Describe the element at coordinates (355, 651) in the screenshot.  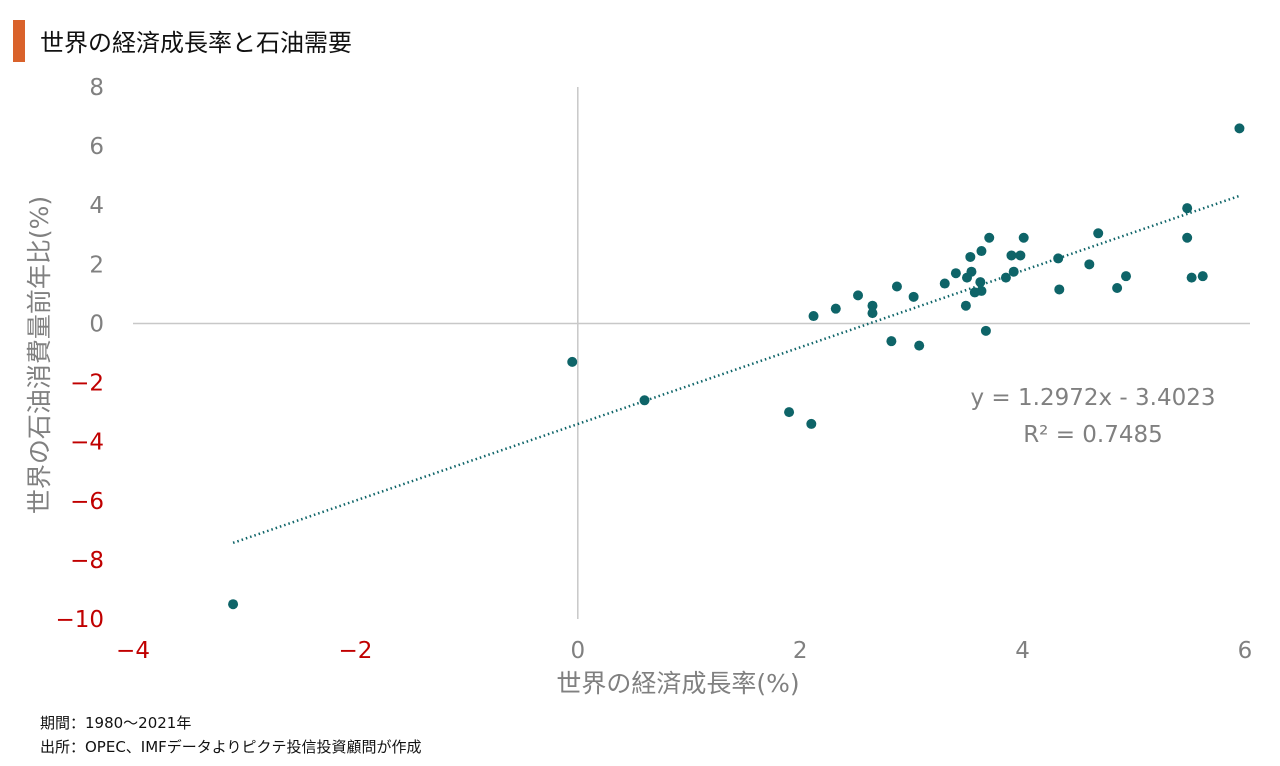
I see `x-tick-label: −2` at that location.